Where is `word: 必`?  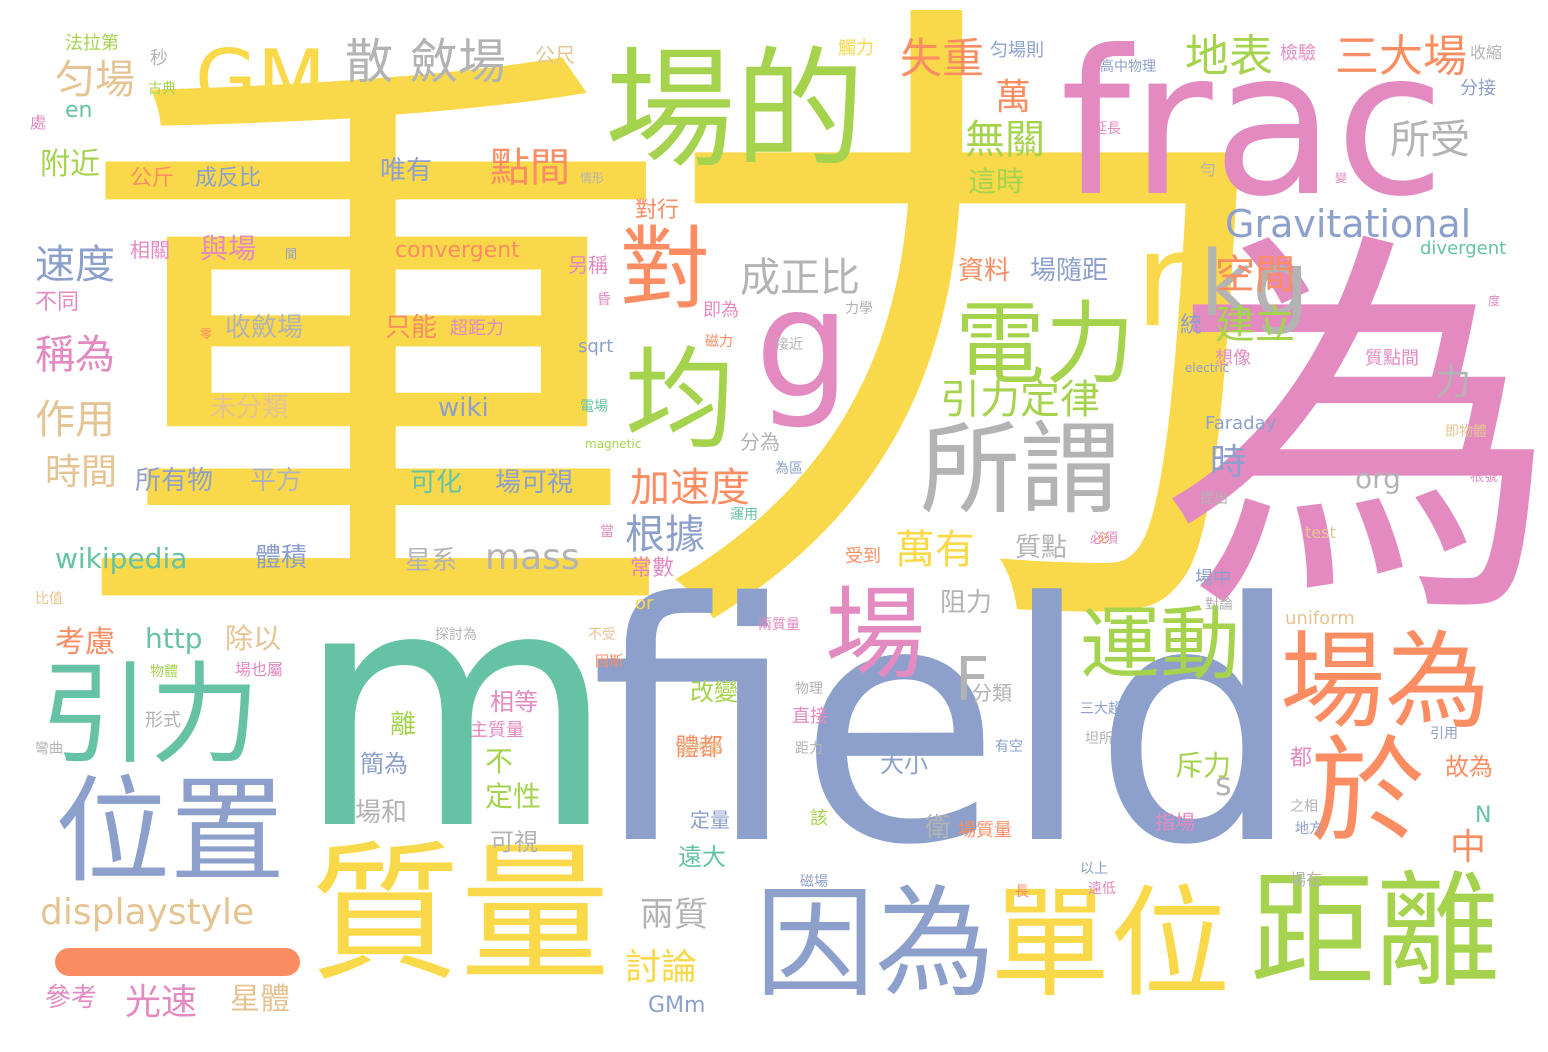 word: 必 is located at coordinates (1104, 538).